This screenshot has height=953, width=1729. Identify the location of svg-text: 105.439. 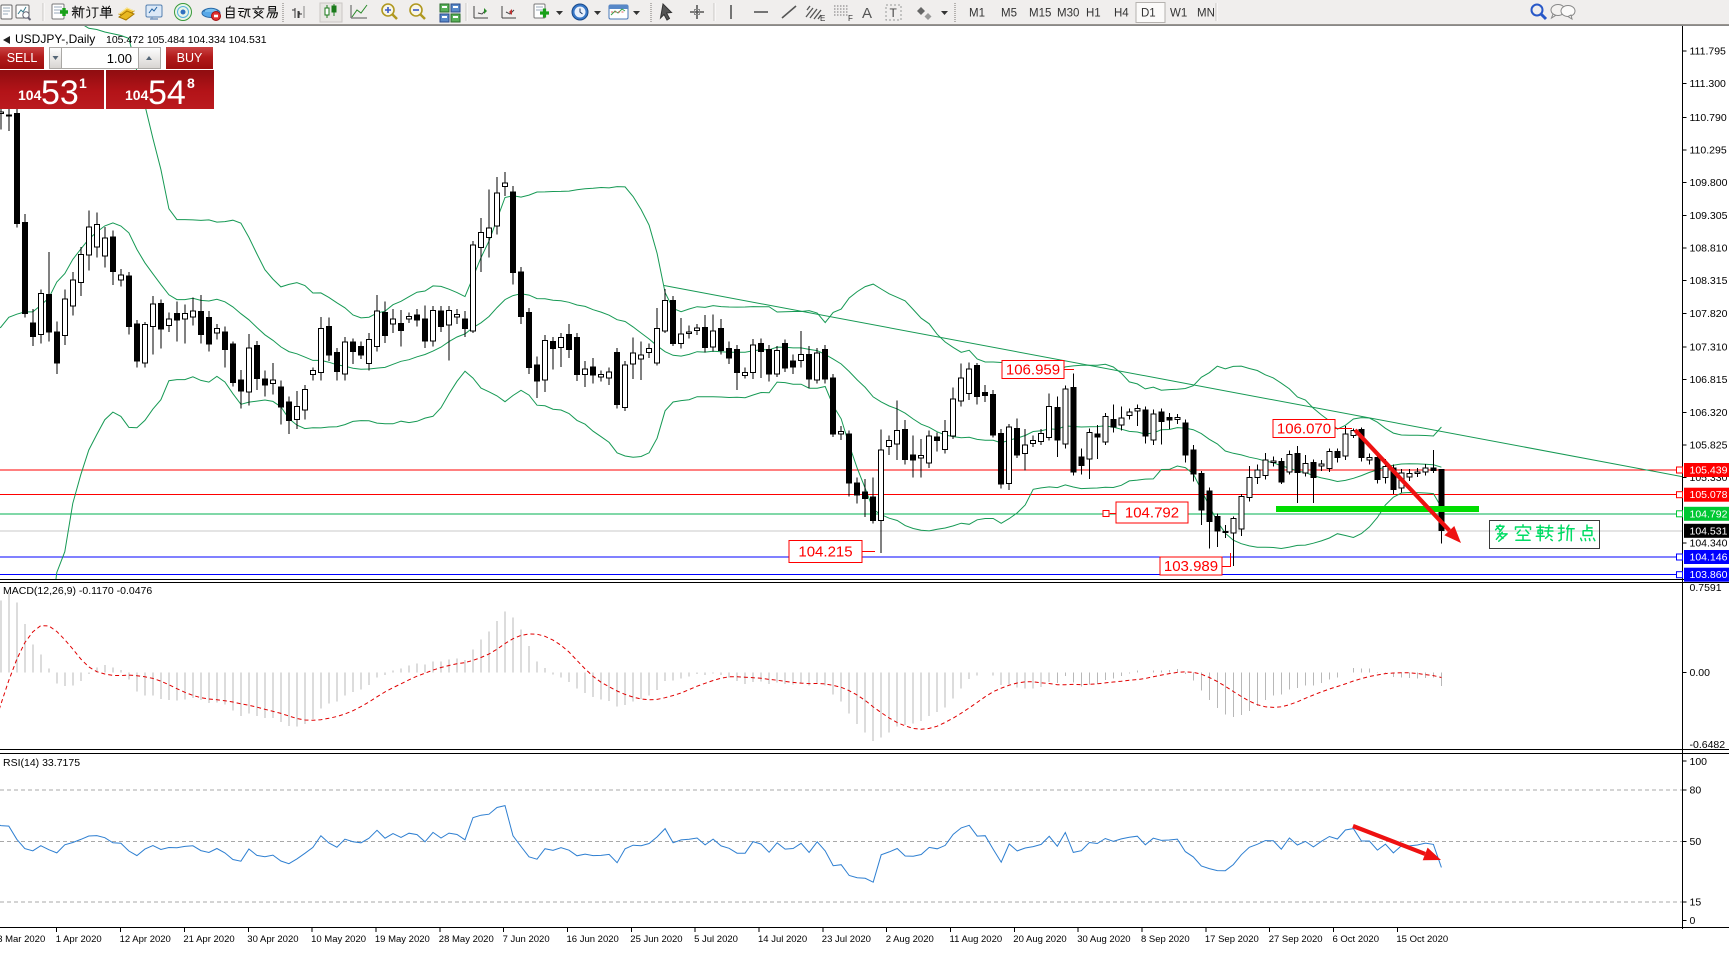
(1709, 471).